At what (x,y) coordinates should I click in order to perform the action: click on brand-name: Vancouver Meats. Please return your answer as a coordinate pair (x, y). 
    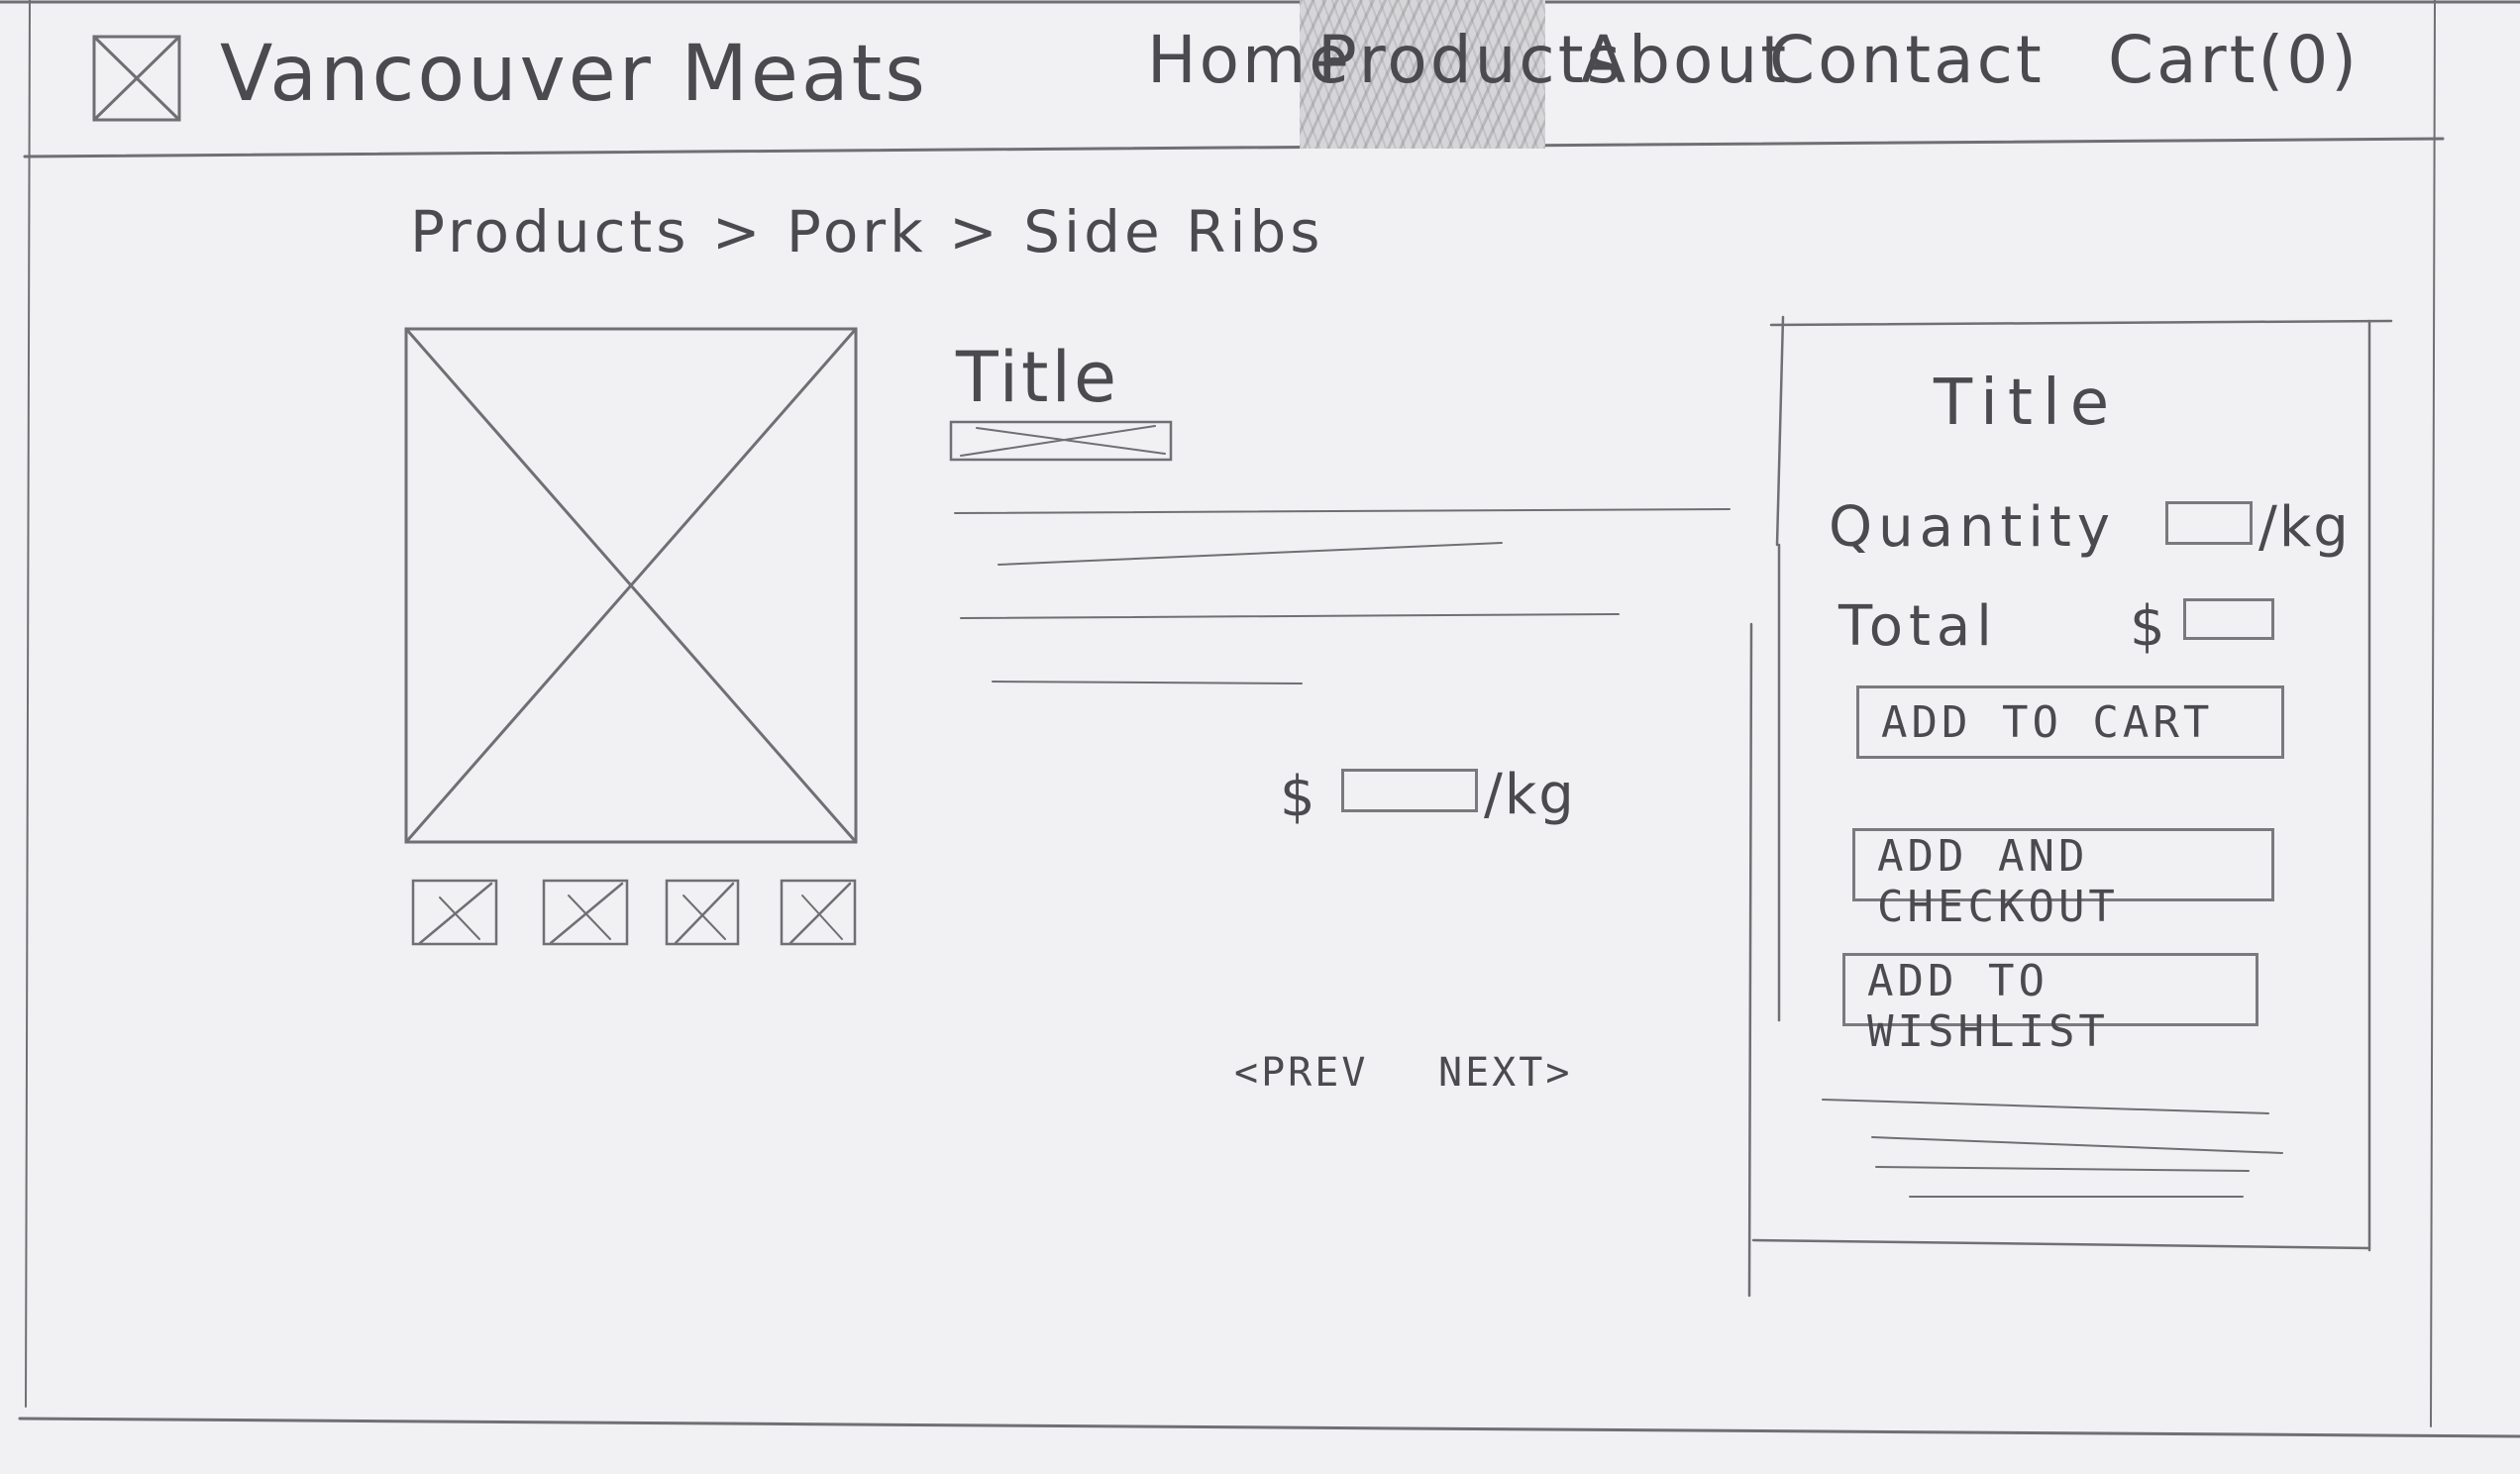
    Looking at the image, I should click on (574, 74).